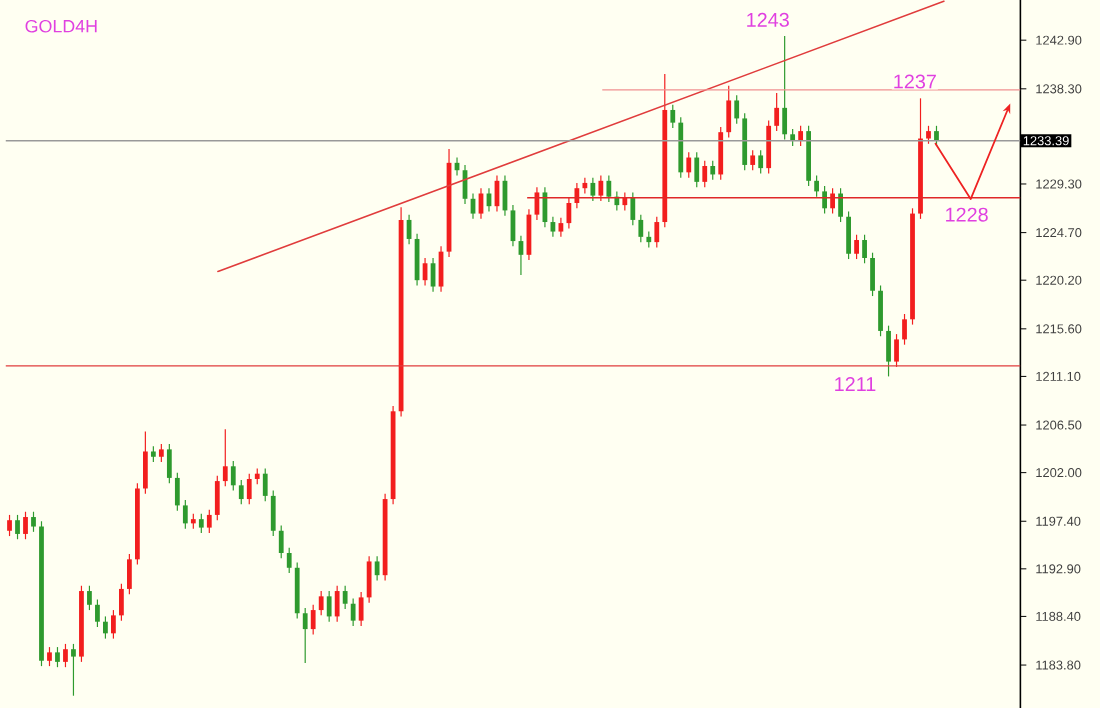  What do you see at coordinates (967, 214) in the screenshot?
I see `annotation: 1228` at bounding box center [967, 214].